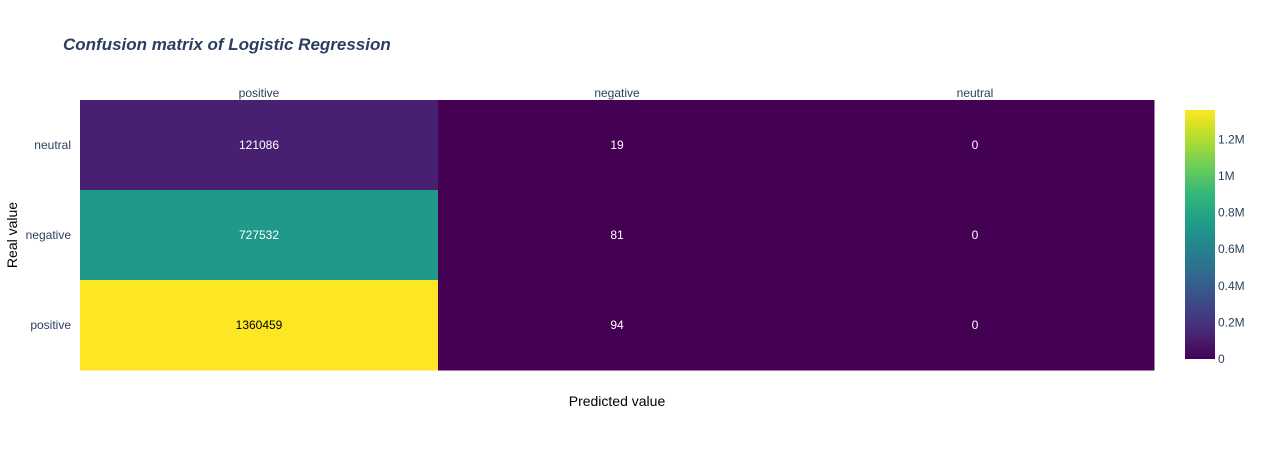 This screenshot has height=450, width=1266. I want to click on colorbar-tick-label: 0, so click(1221, 359).